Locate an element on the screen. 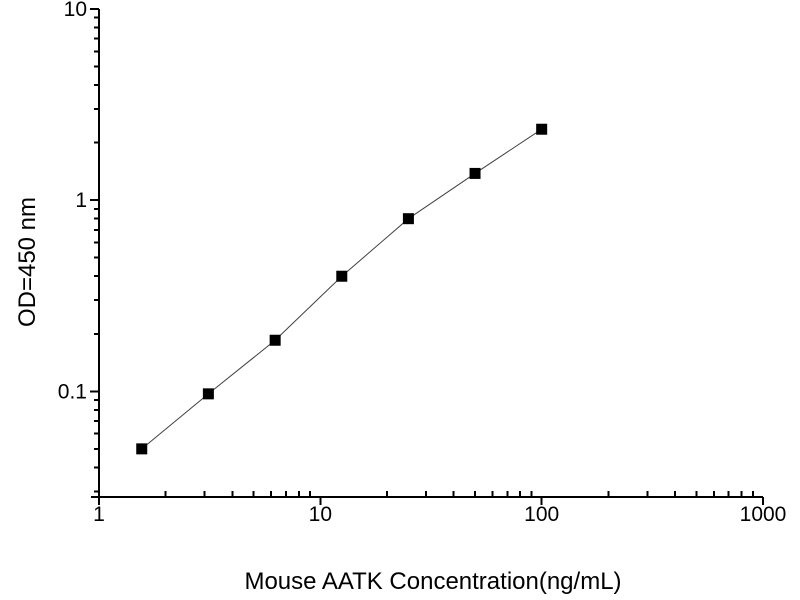 The height and width of the screenshot is (600, 800). x-axis-title: Mouse AATK Concentration(ng/mL) is located at coordinates (433, 581).